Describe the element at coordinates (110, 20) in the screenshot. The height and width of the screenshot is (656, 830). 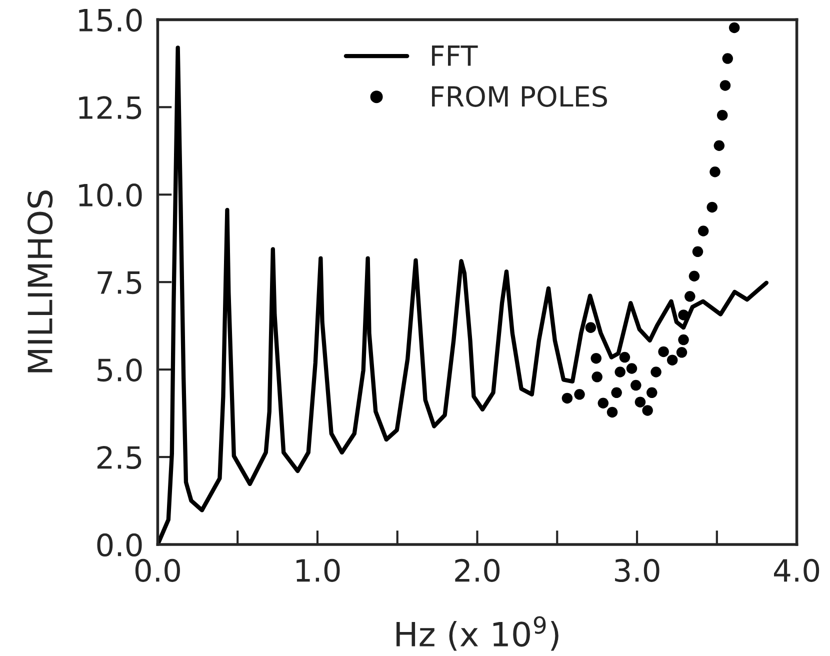
I see `y-tick-label: 15.0` at that location.